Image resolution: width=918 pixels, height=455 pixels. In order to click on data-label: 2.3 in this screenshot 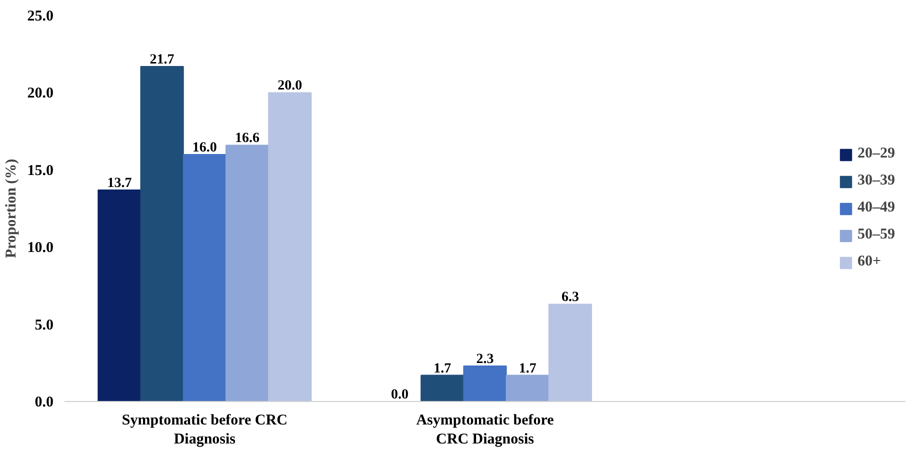, I will do `click(485, 359)`.